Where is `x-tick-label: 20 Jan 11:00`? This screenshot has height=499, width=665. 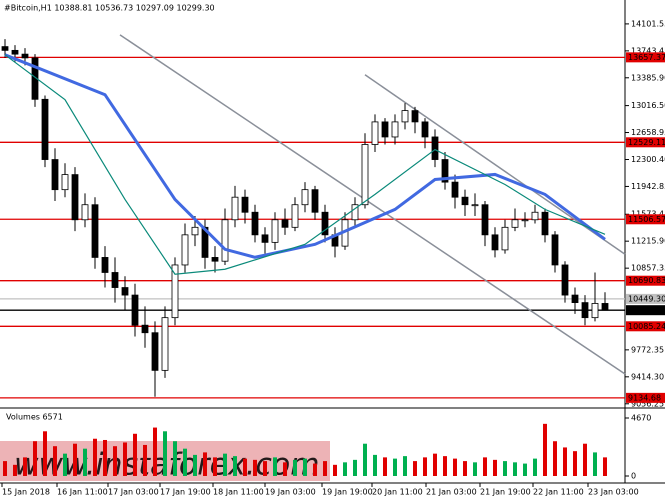
x-tick-label: 20 Jan 11:00 is located at coordinates (397, 492).